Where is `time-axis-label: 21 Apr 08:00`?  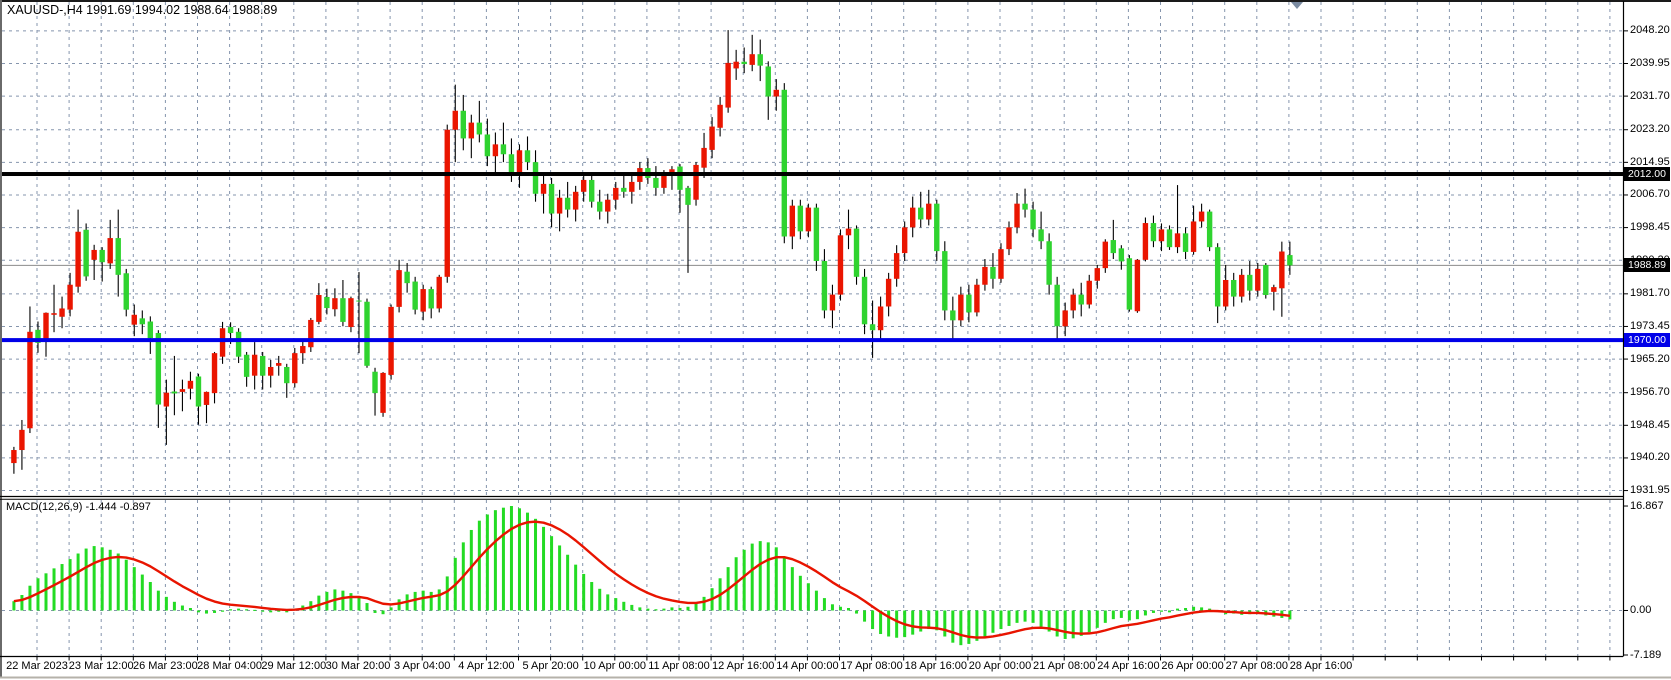
time-axis-label: 21 Apr 08:00 is located at coordinates (1064, 666).